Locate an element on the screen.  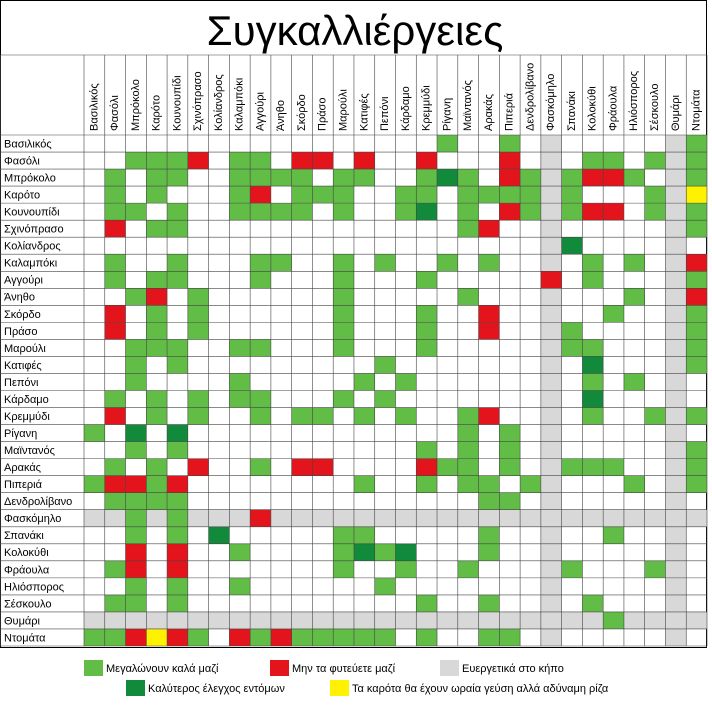
row-label: Καλαμπόκι is located at coordinates (31, 264).